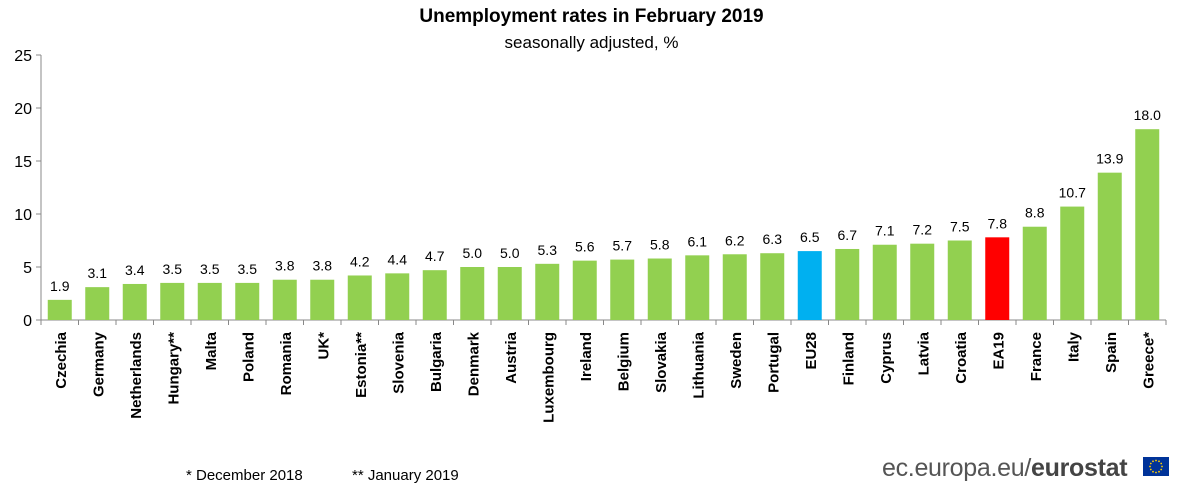 The image size is (1183, 493). What do you see at coordinates (773, 362) in the screenshot?
I see `x-tick-label: Portugal` at bounding box center [773, 362].